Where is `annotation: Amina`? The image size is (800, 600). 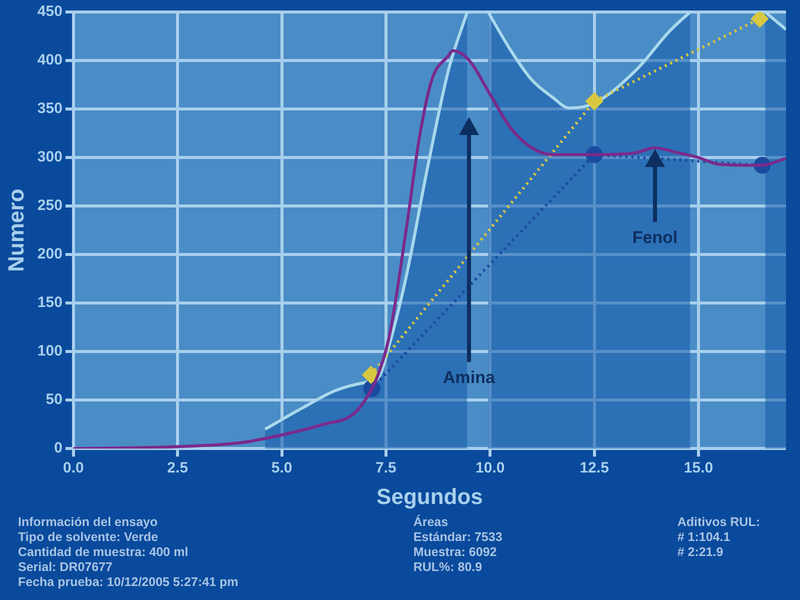
annotation: Amina is located at coordinates (469, 378).